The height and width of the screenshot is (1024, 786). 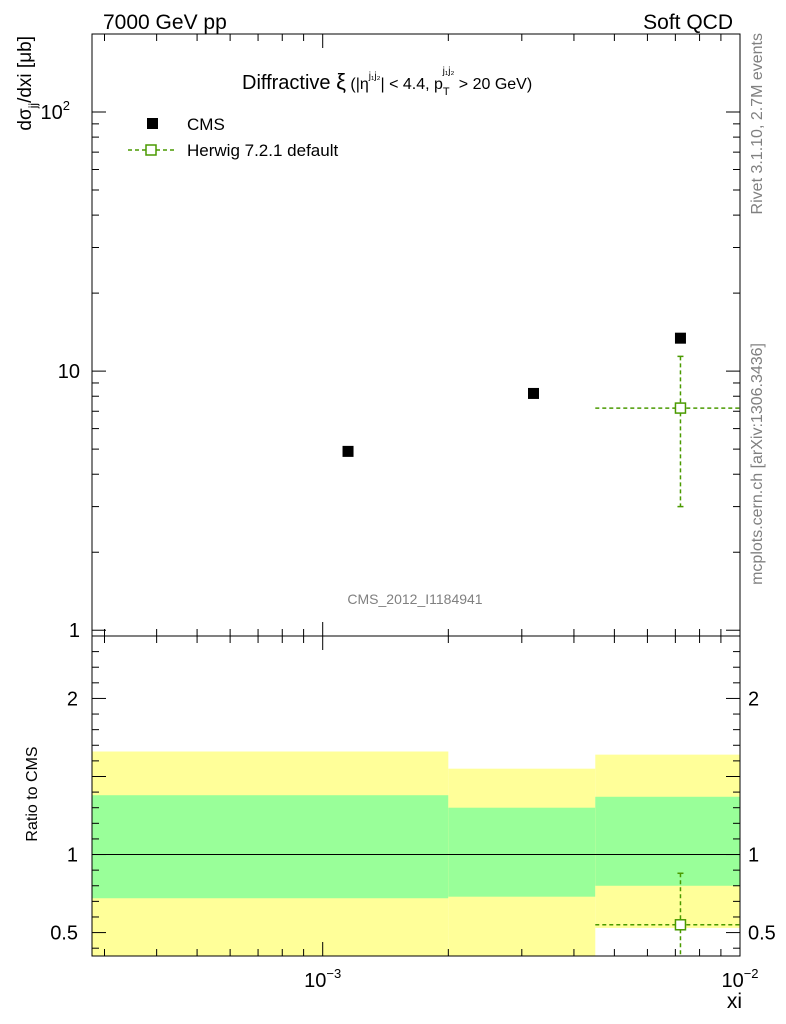 I want to click on title-main: Diffractive, so click(x=289, y=83).